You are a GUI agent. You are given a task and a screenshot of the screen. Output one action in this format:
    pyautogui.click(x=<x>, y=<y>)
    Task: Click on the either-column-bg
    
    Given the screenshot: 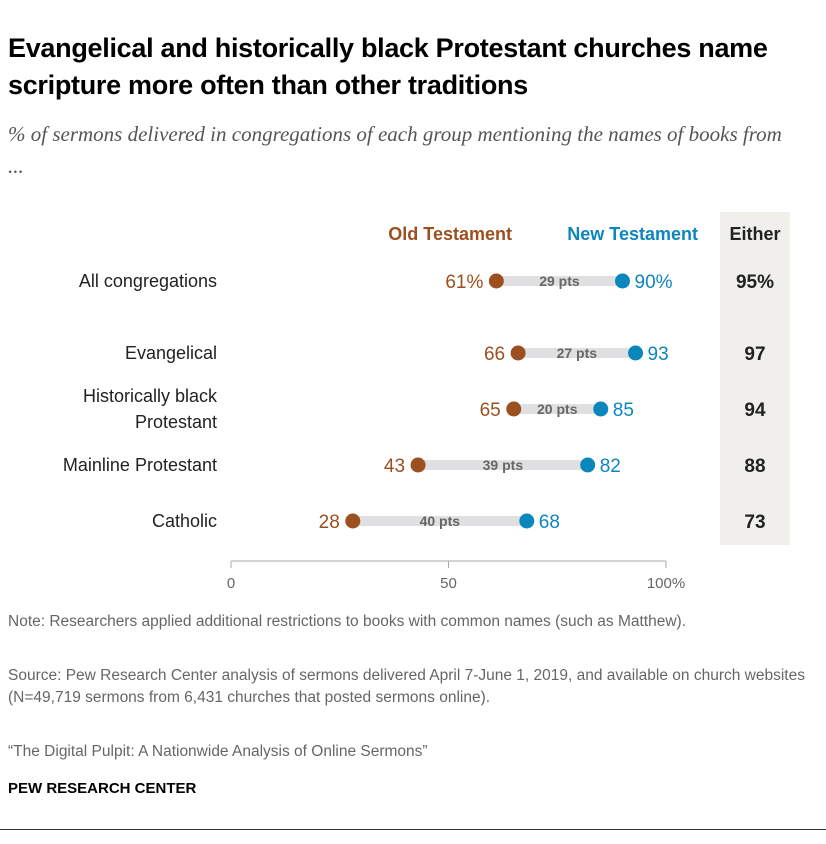 What is the action you would take?
    pyautogui.click(x=755, y=378)
    